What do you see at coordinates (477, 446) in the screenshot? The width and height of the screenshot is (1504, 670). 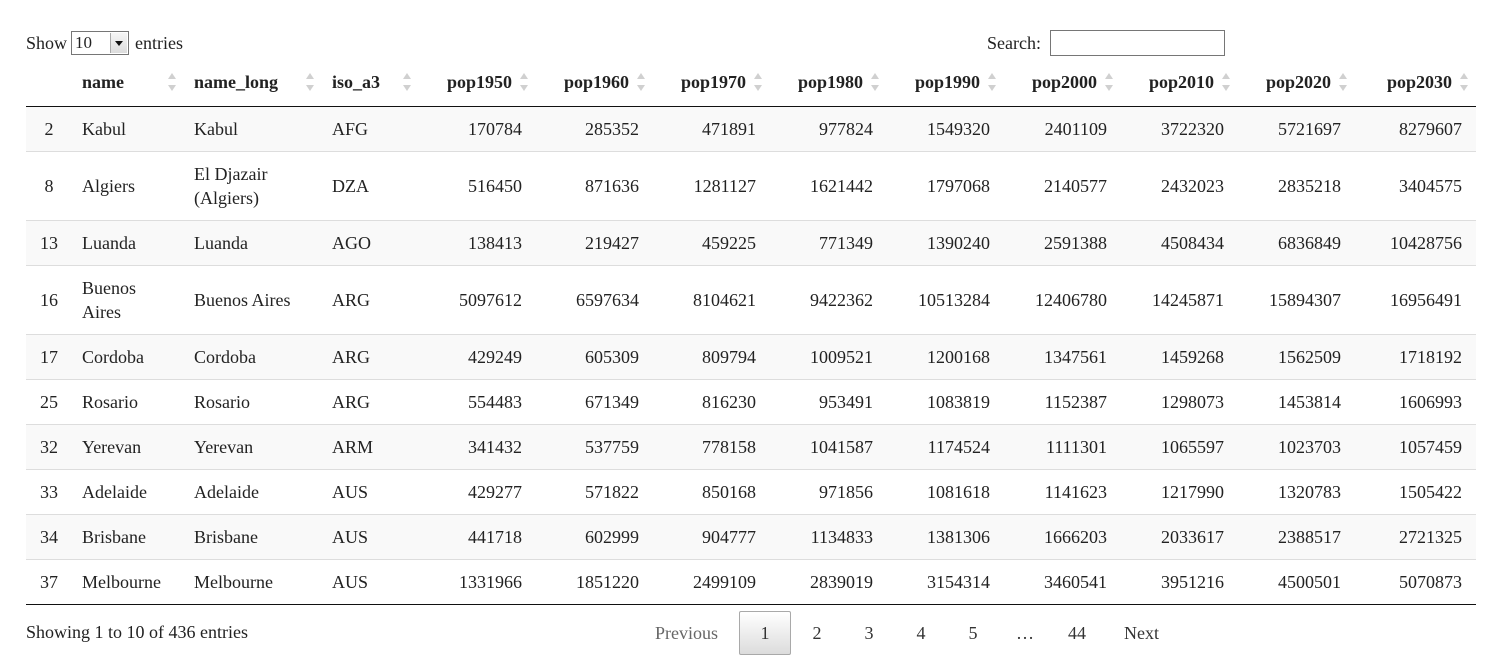 I see `cell-pop1950: 341432` at bounding box center [477, 446].